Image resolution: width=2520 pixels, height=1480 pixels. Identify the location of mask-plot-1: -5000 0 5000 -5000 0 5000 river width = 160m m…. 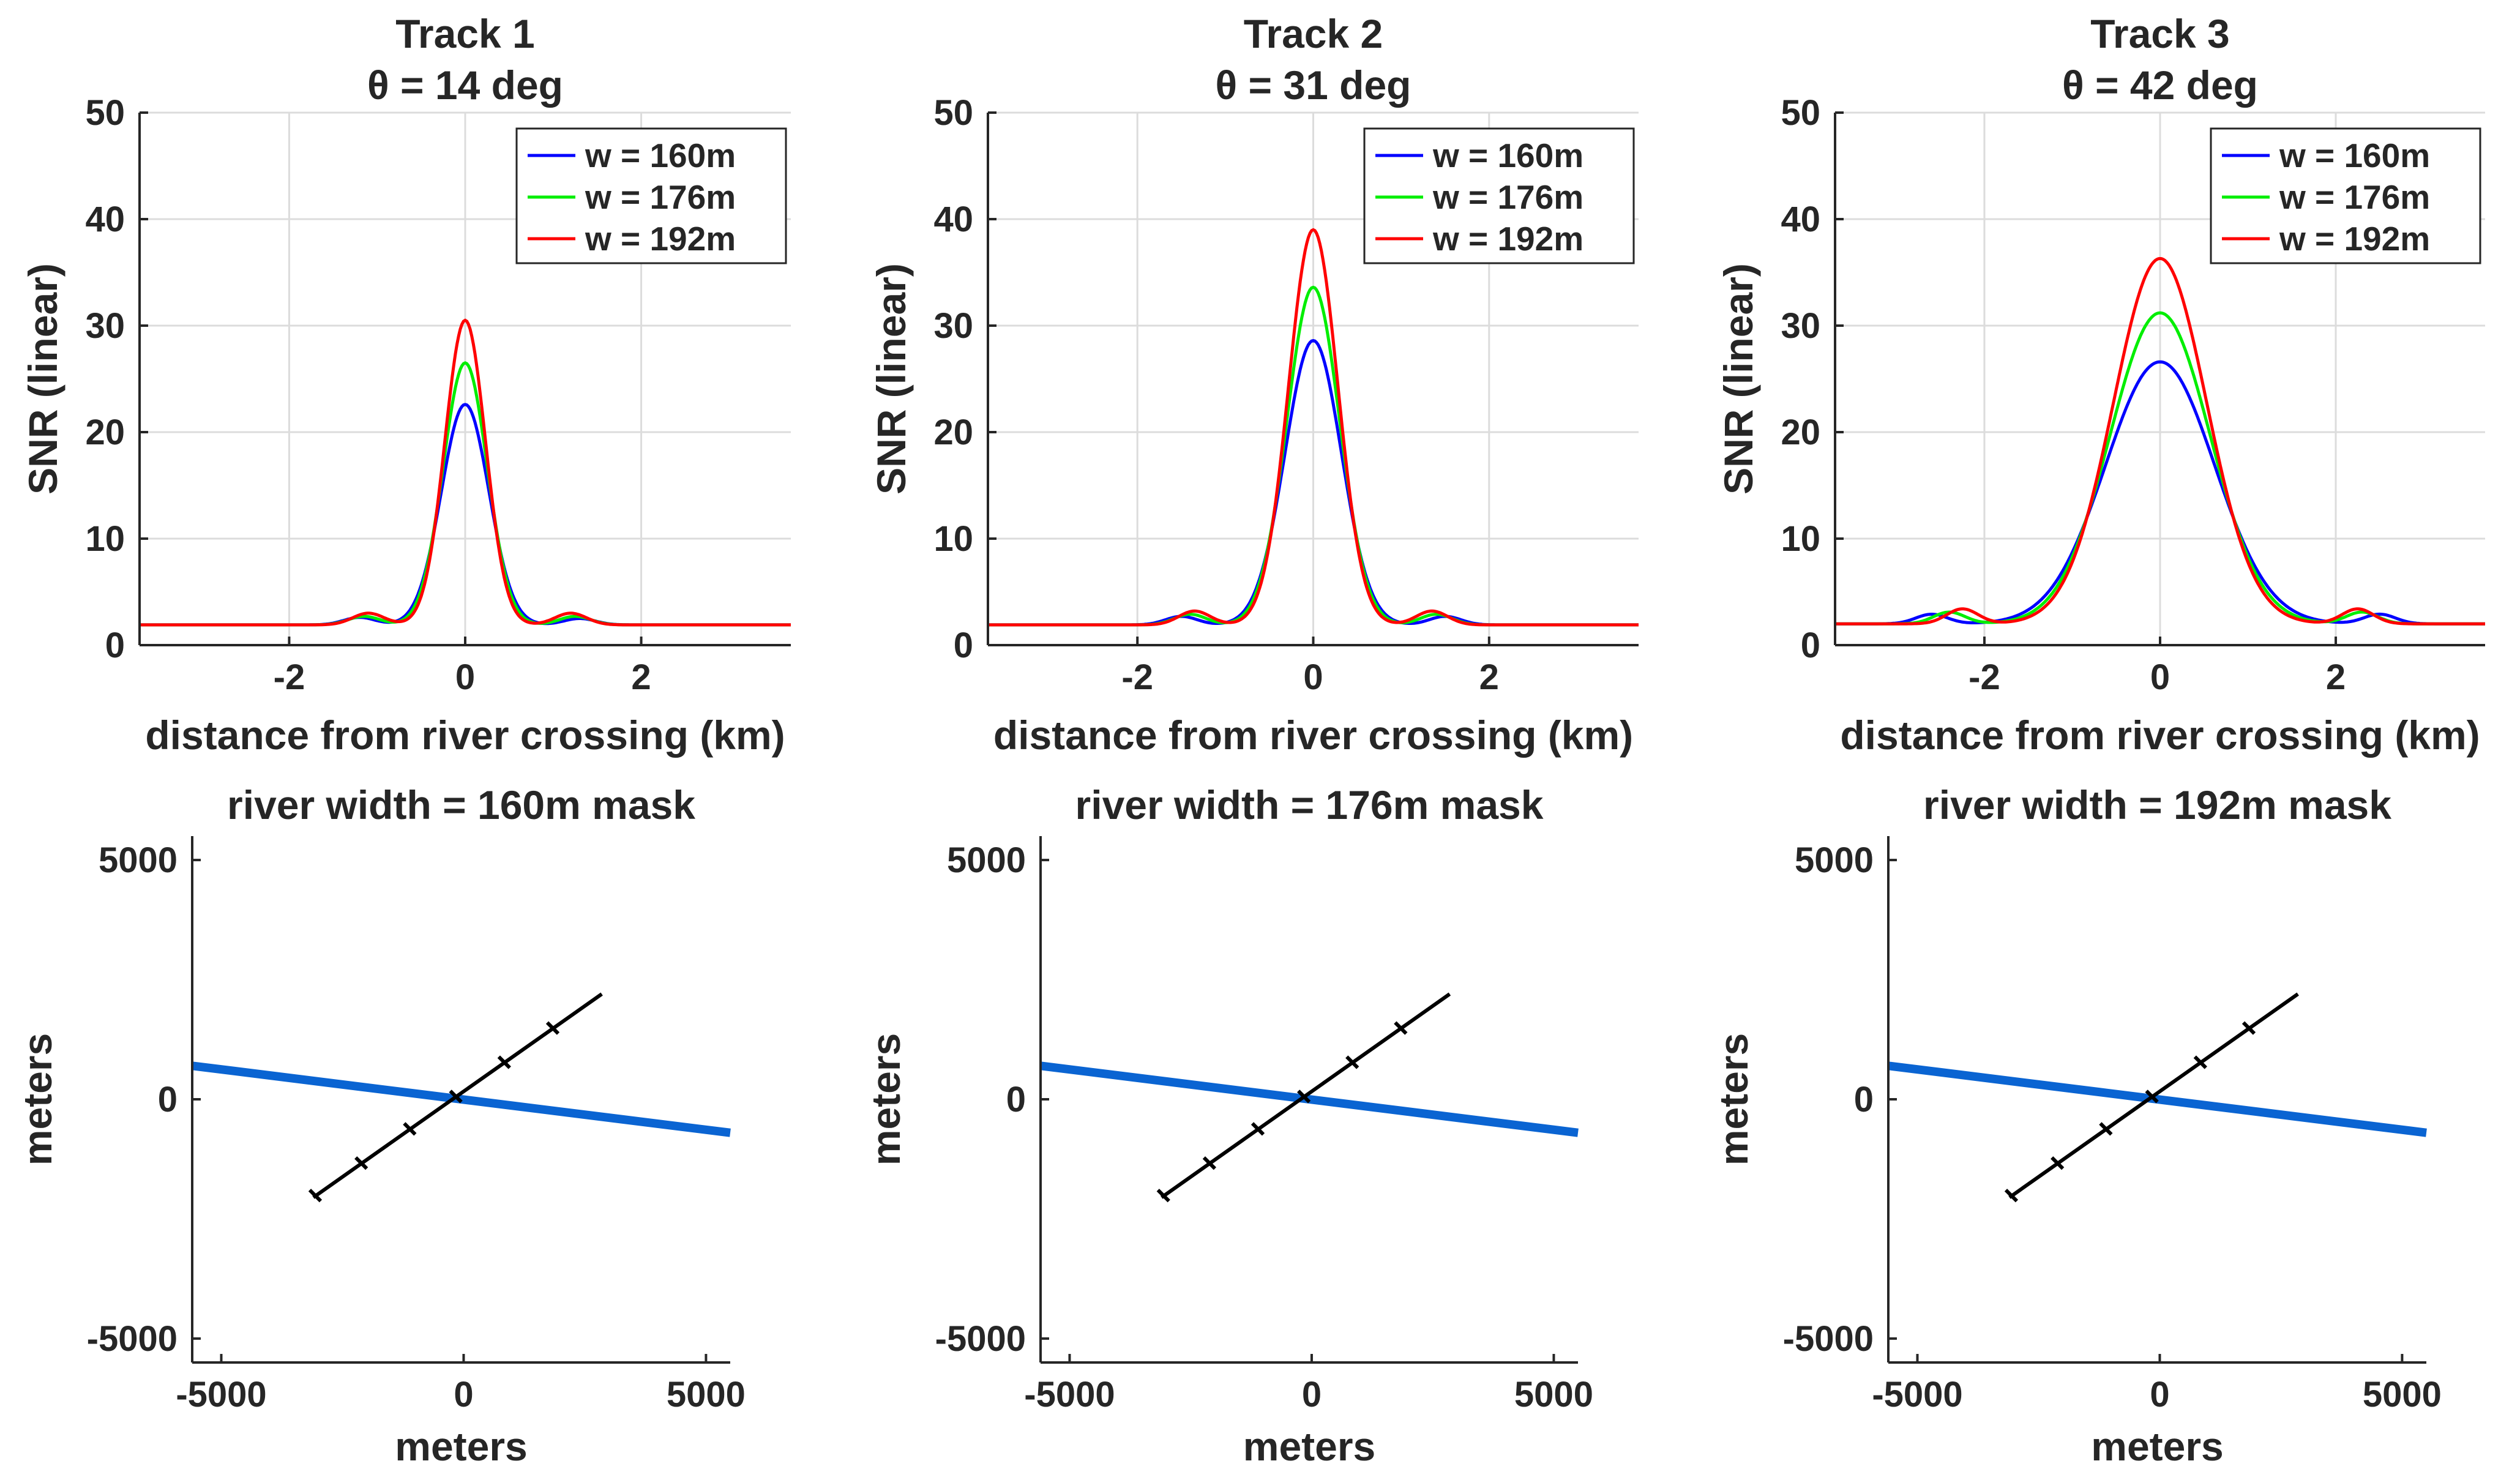
(380, 1125).